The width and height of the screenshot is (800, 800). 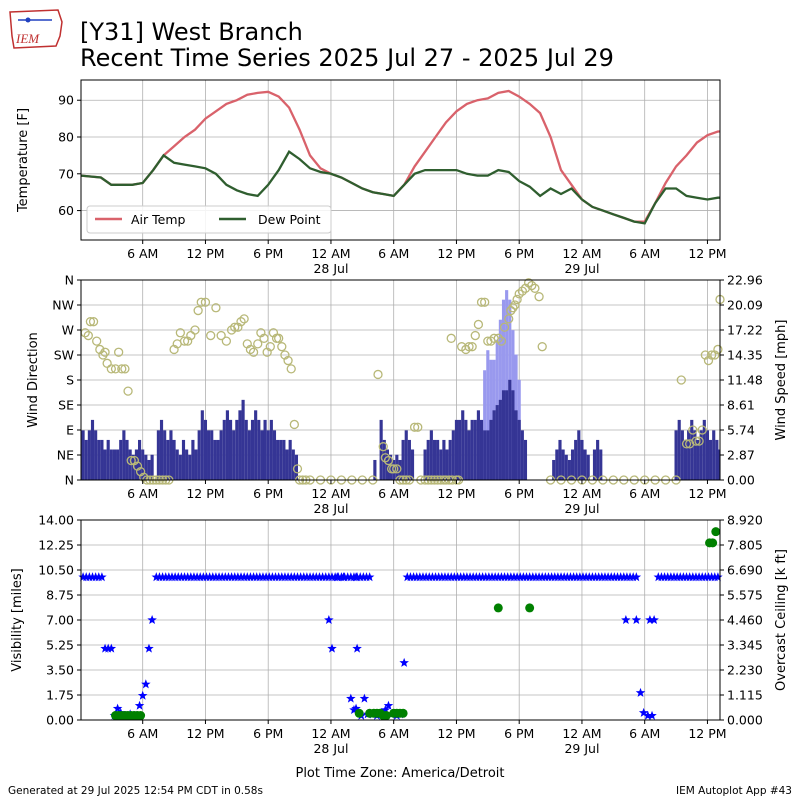 What do you see at coordinates (330, 508) in the screenshot?
I see `xtick-date-label: 28 Jul` at bounding box center [330, 508].